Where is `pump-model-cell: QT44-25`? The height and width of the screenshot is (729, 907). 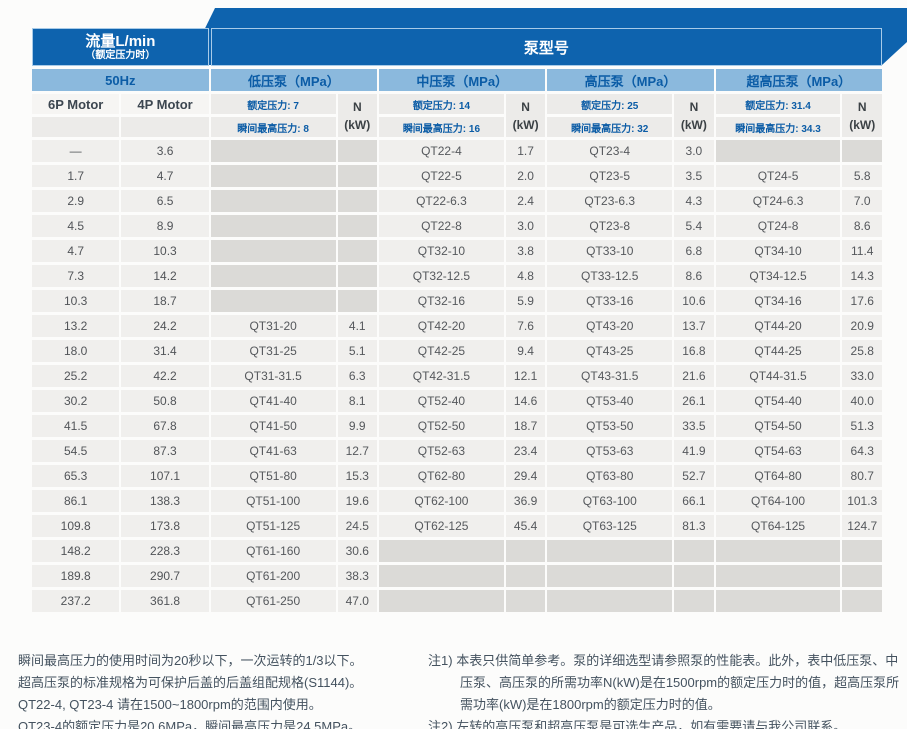
pump-model-cell: QT44-25 is located at coordinates (778, 351).